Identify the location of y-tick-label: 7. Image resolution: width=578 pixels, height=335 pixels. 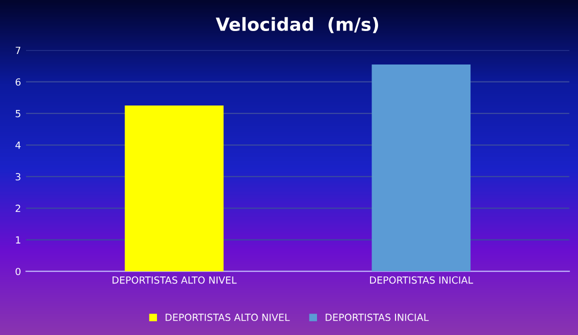
(18, 50).